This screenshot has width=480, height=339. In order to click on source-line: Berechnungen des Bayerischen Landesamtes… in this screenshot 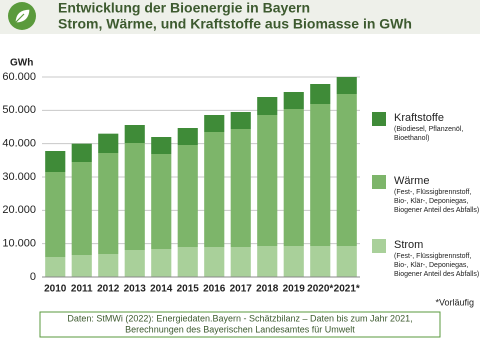, I will do `click(240, 329)`.